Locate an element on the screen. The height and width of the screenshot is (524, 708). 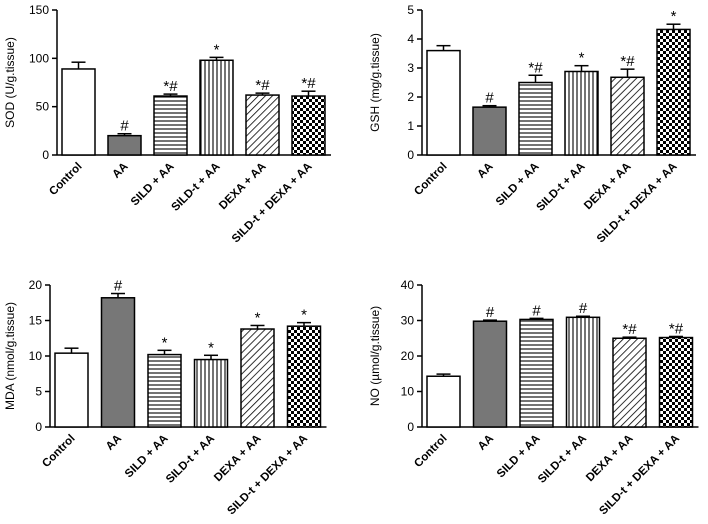
y-axis-label: NO (µmol/g.tissue) is located at coordinates (375, 356).